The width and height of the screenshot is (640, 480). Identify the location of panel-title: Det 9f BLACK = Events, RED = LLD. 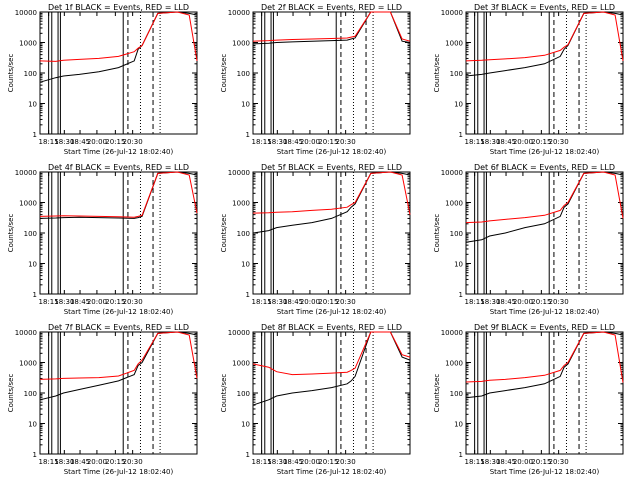
(544, 327).